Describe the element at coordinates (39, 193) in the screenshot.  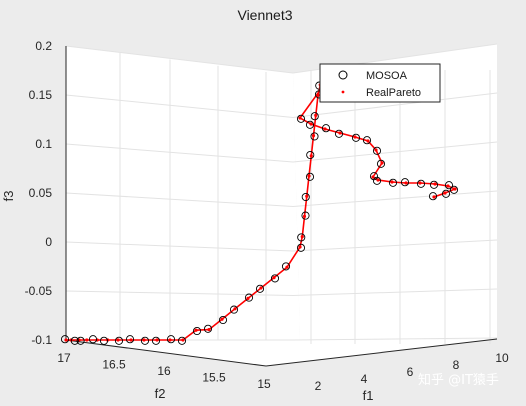
I see `z-axis-ticks: 0.2 0.15 0.1 0.05 0 -0.05 -0.1` at that location.